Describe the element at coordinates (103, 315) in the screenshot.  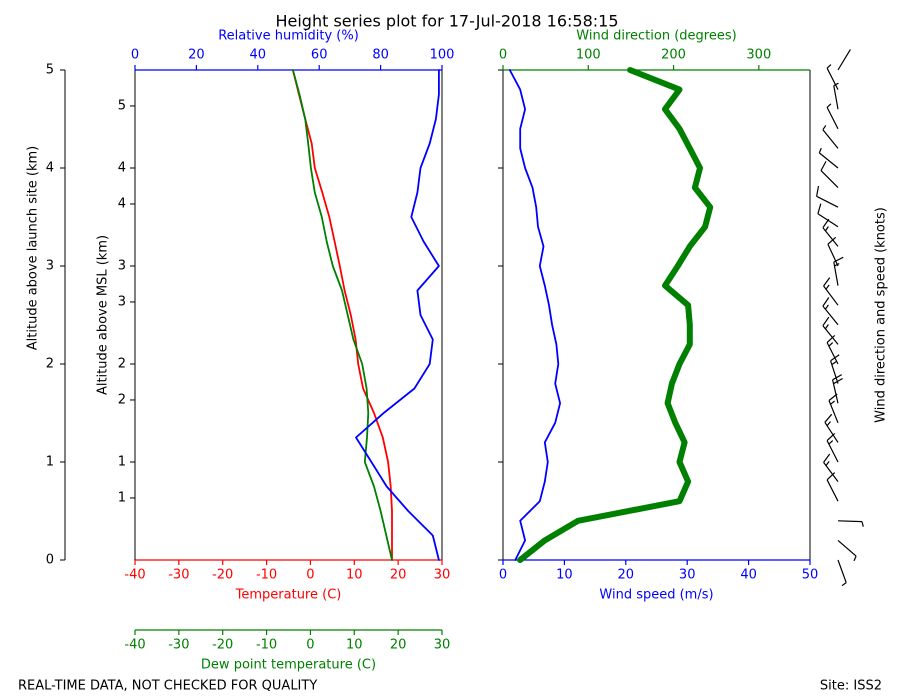
I see `y-axis-label: Altitude above MSL (km)` at that location.